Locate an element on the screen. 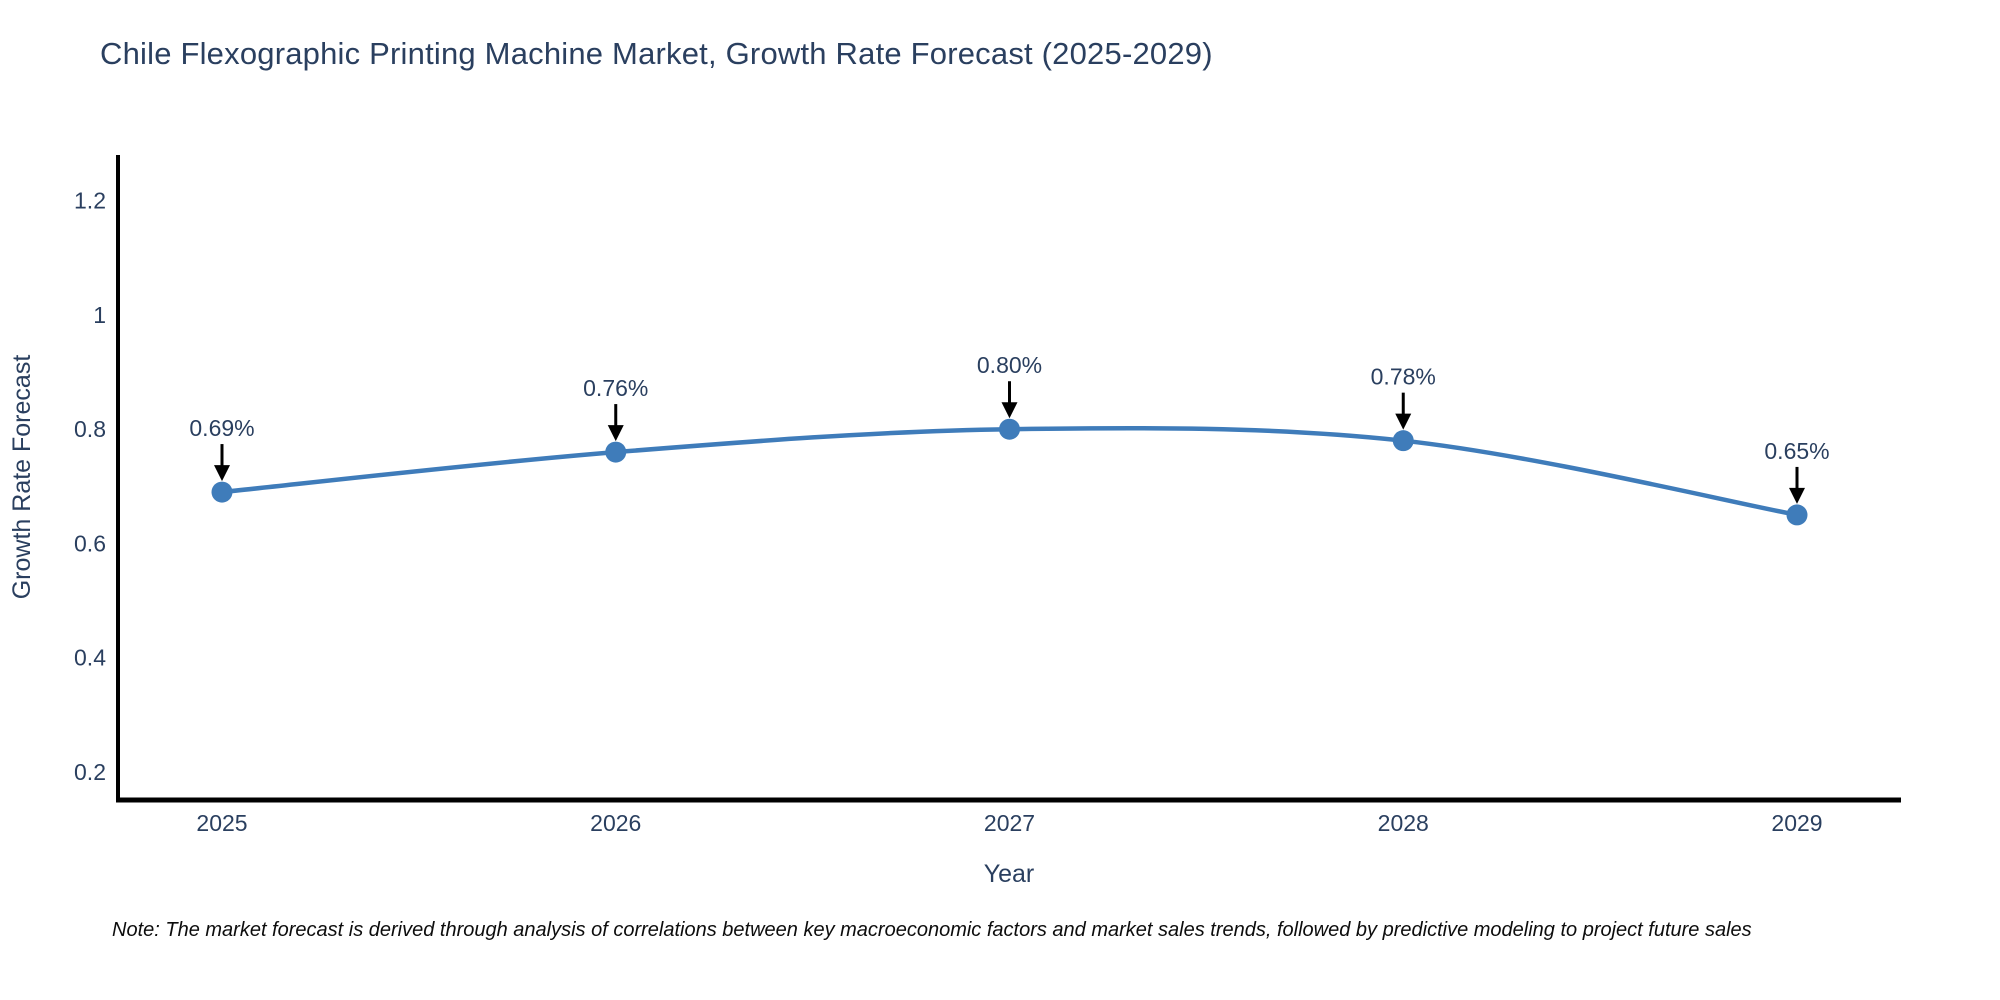 Image resolution: width=2000 pixels, height=1000 pixels. y-tick-label: 0.6 is located at coordinates (90, 543).